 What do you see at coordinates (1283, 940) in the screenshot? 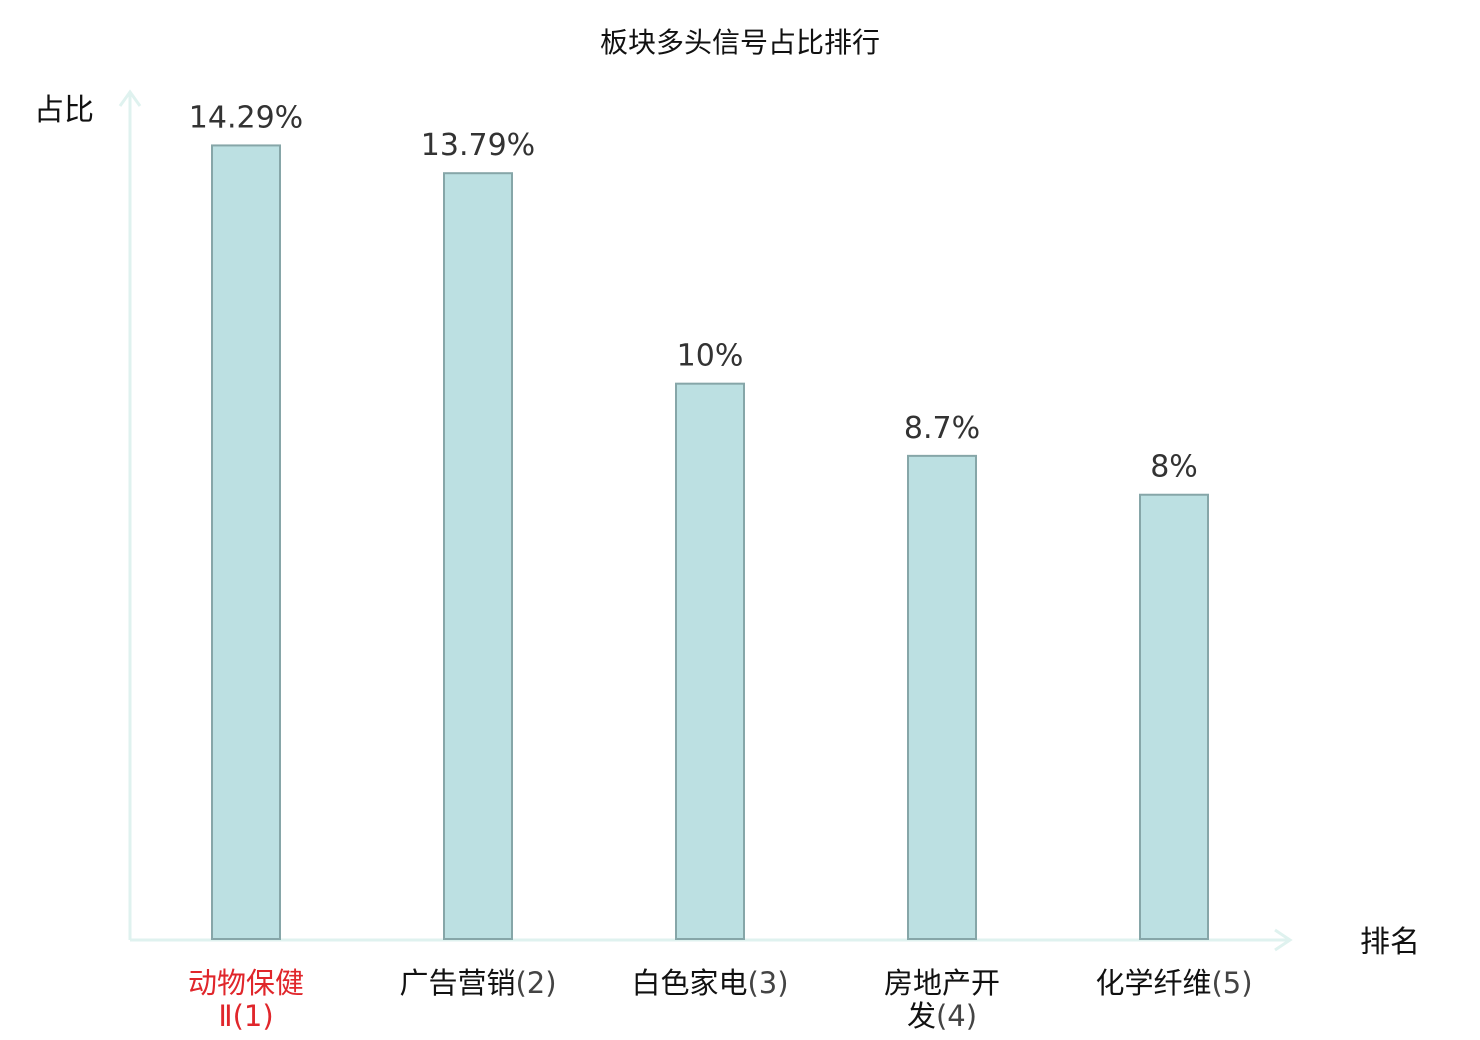
I see `x-axis-arrow-icon` at bounding box center [1283, 940].